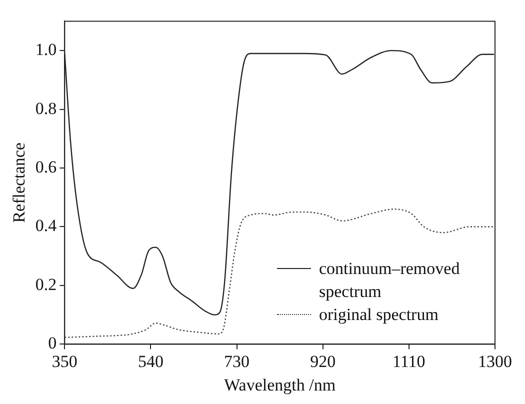 Image resolution: width=525 pixels, height=404 pixels. Describe the element at coordinates (495, 361) in the screenshot. I see `x-tick-label: 1300` at that location.